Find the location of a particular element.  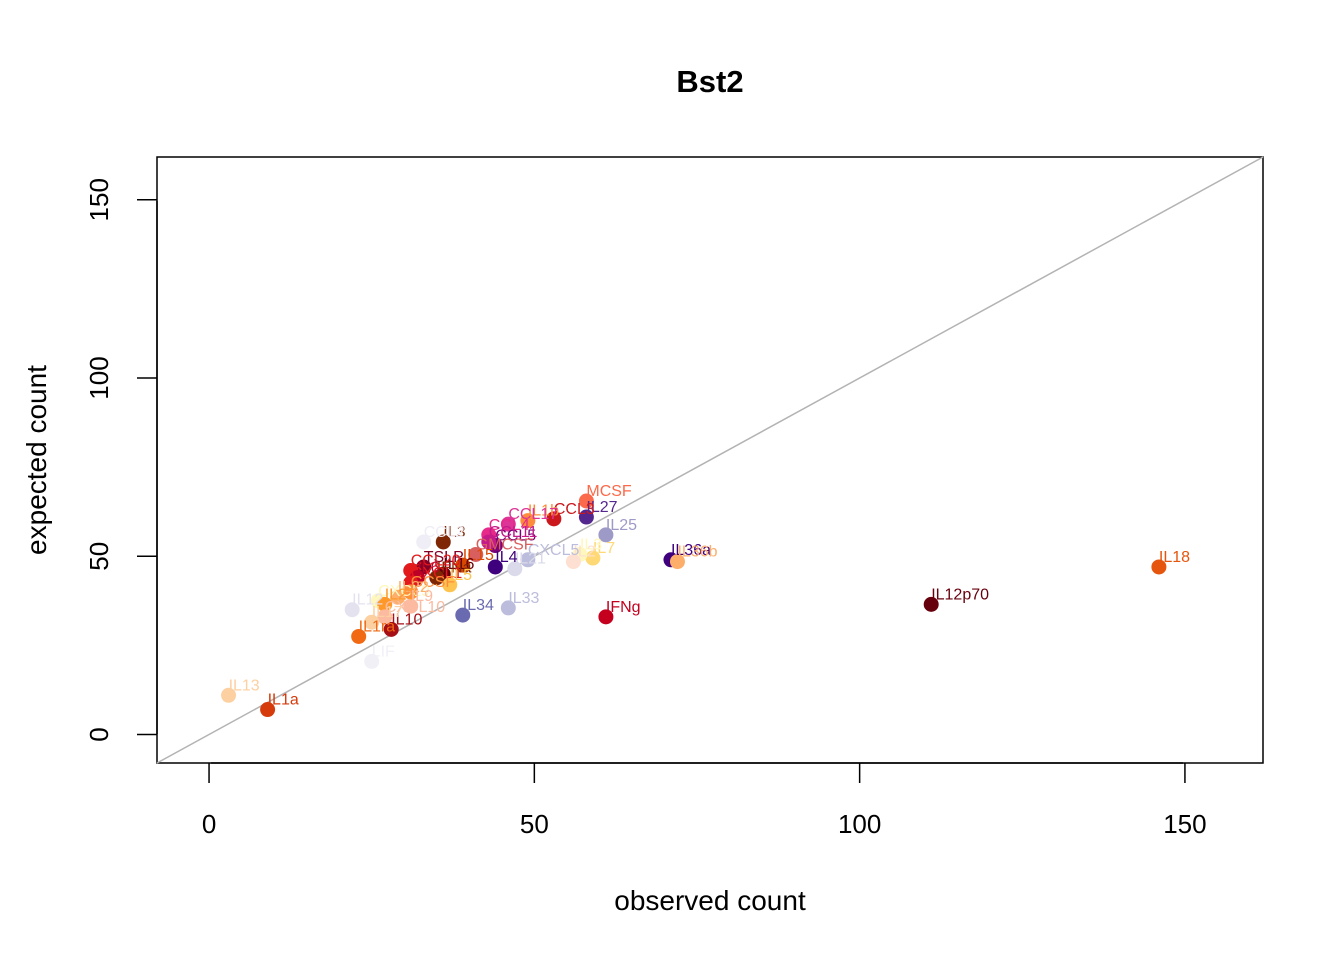

data-point-label: IL34 is located at coordinates (478, 605).